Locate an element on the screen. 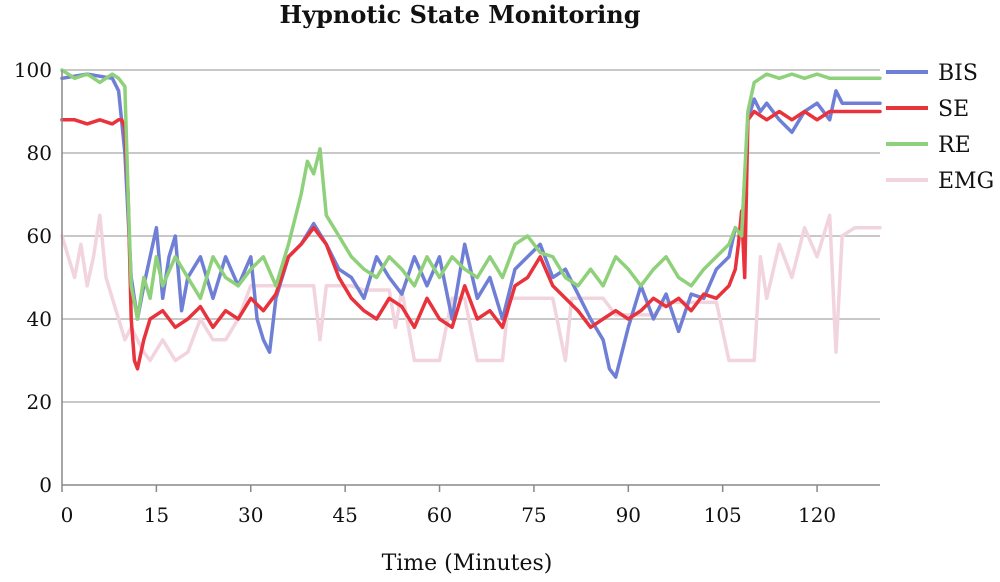  x-tick-label: 0 is located at coordinates (67, 515).